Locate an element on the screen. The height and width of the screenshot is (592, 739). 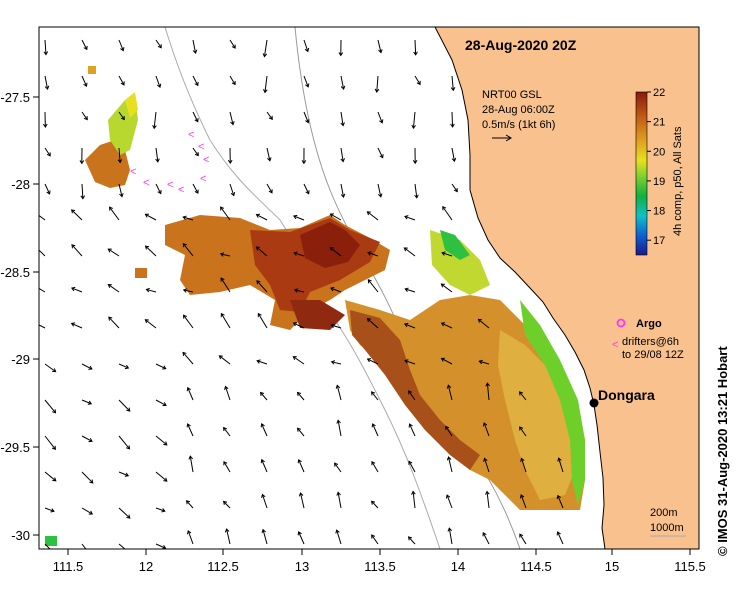
y-tick-label: -29.5 is located at coordinates (15, 447).